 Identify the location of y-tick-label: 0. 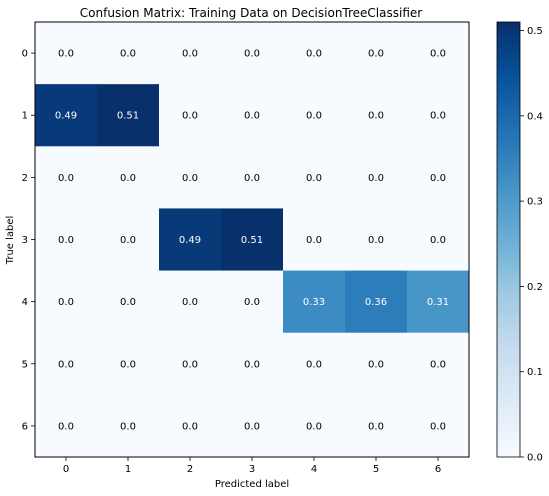
(25, 54).